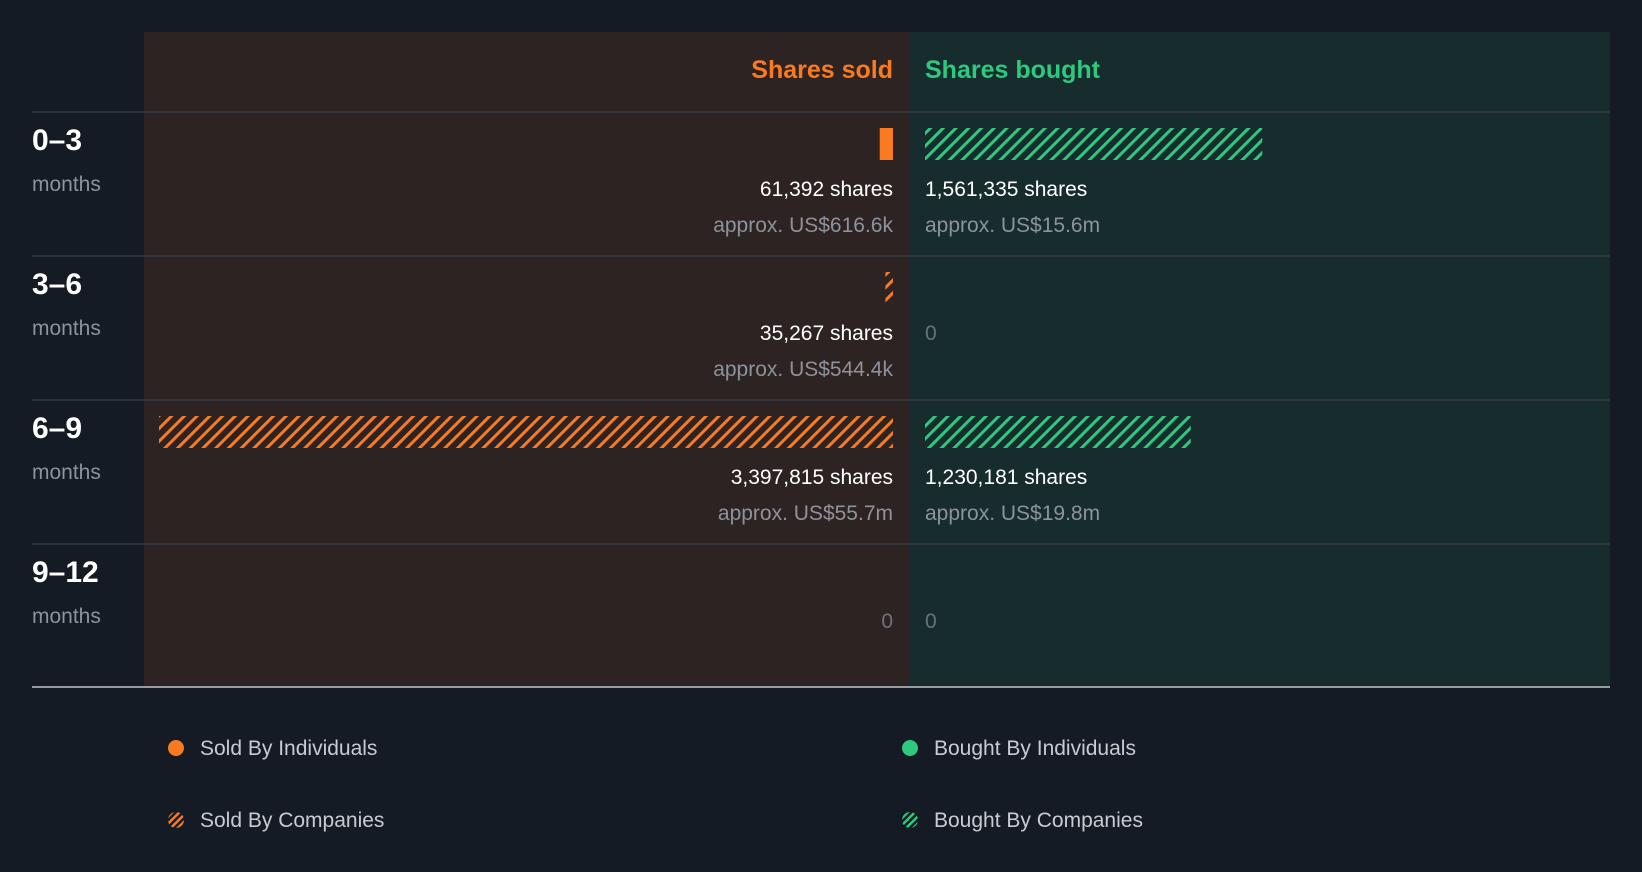 The width and height of the screenshot is (1642, 872). What do you see at coordinates (57, 284) in the screenshot?
I see `period-range: 3–6` at bounding box center [57, 284].